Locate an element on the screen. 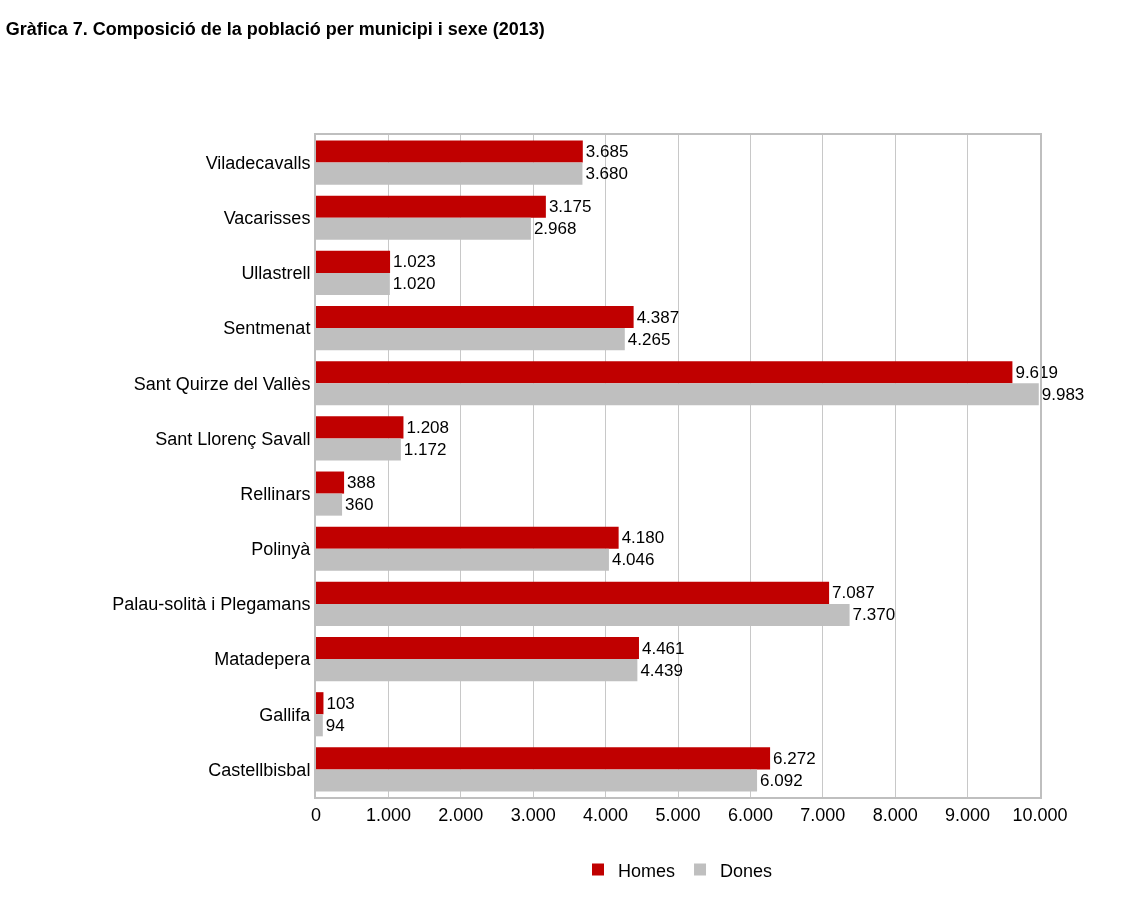  y-tick-label: Matadepera is located at coordinates (263, 659).